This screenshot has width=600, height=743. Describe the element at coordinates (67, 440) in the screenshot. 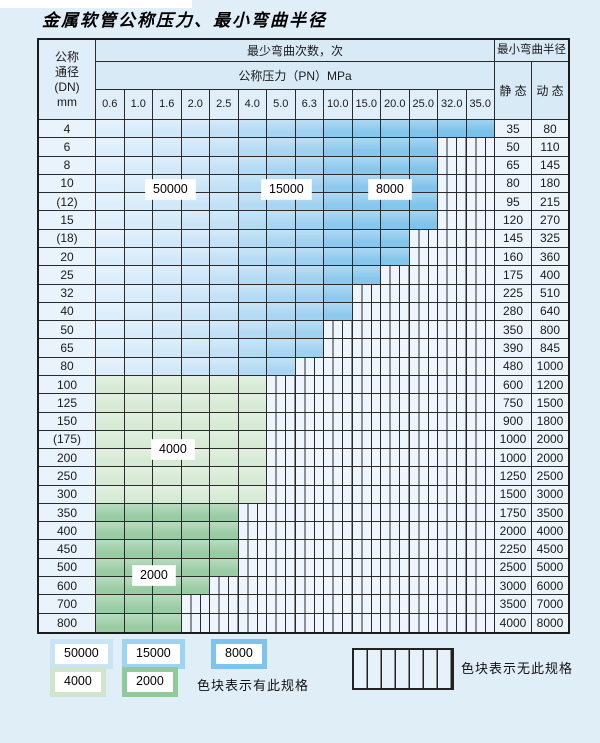

I see `dn-cell-(175): (175)` at that location.